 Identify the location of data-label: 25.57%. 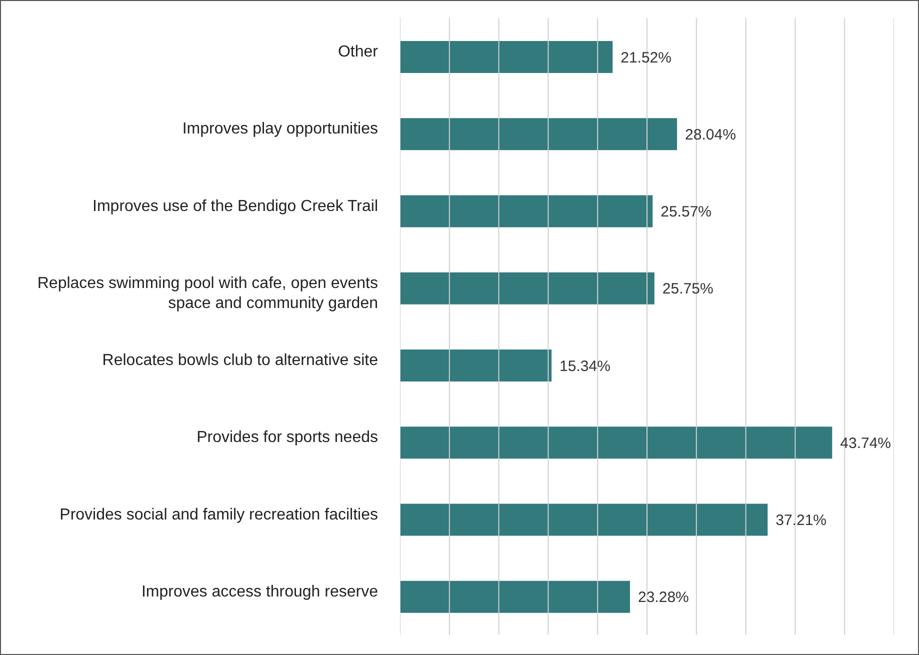
(686, 212).